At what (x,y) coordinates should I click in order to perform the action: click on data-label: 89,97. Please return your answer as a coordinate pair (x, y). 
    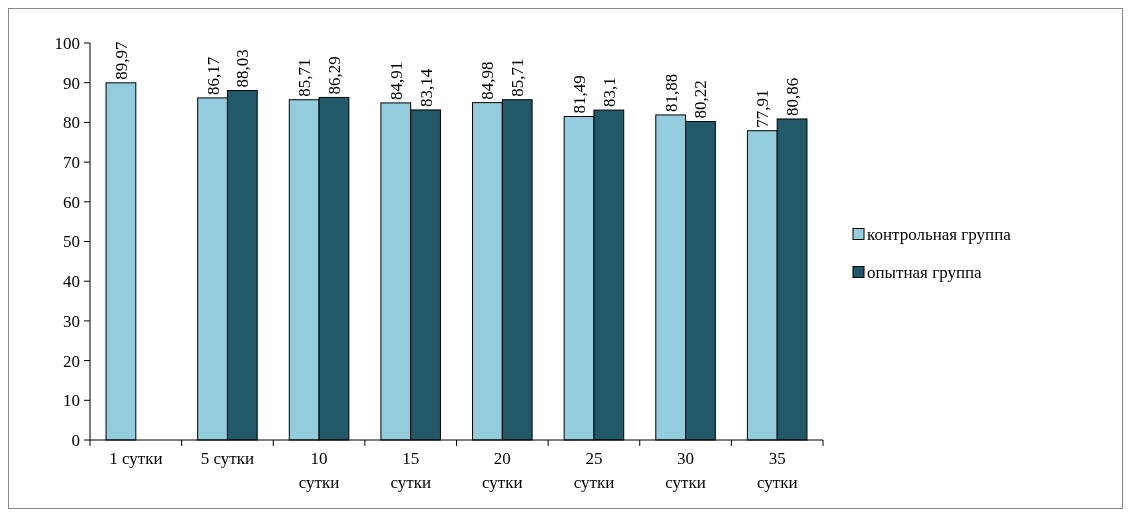
    Looking at the image, I should click on (121, 60).